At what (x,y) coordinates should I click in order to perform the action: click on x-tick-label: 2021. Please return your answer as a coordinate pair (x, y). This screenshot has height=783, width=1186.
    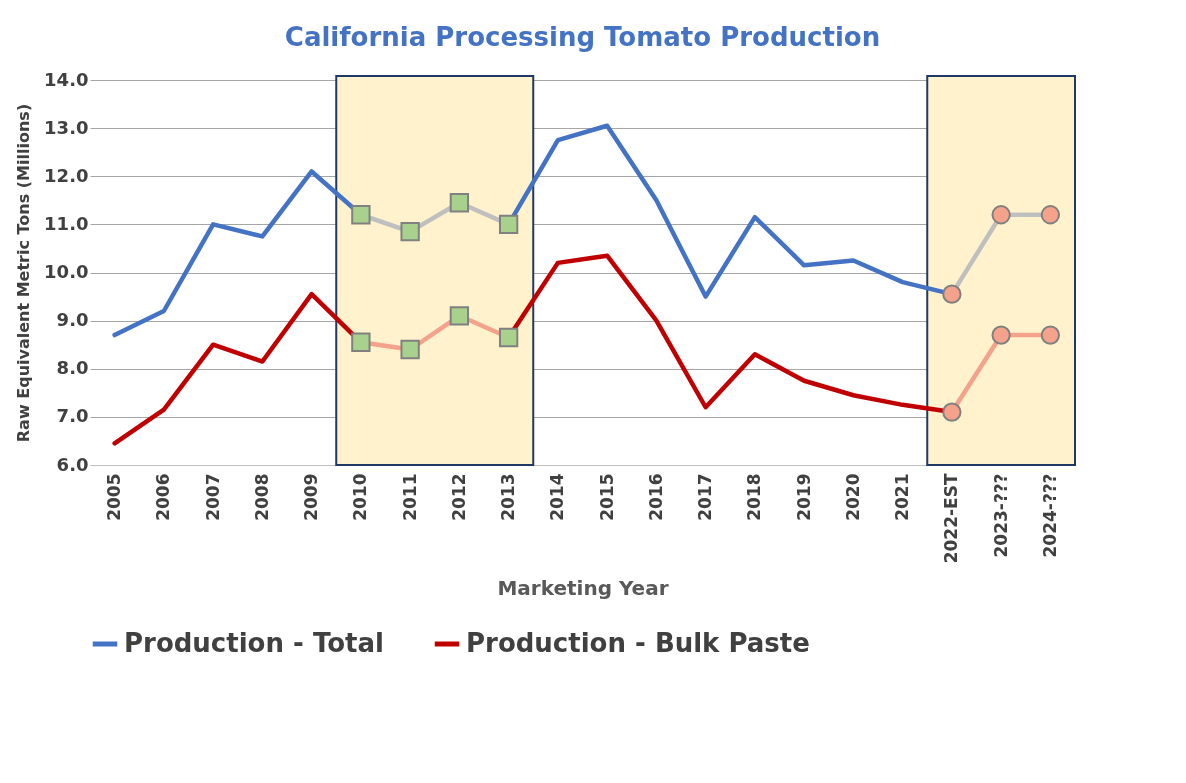
    Looking at the image, I should click on (902, 497).